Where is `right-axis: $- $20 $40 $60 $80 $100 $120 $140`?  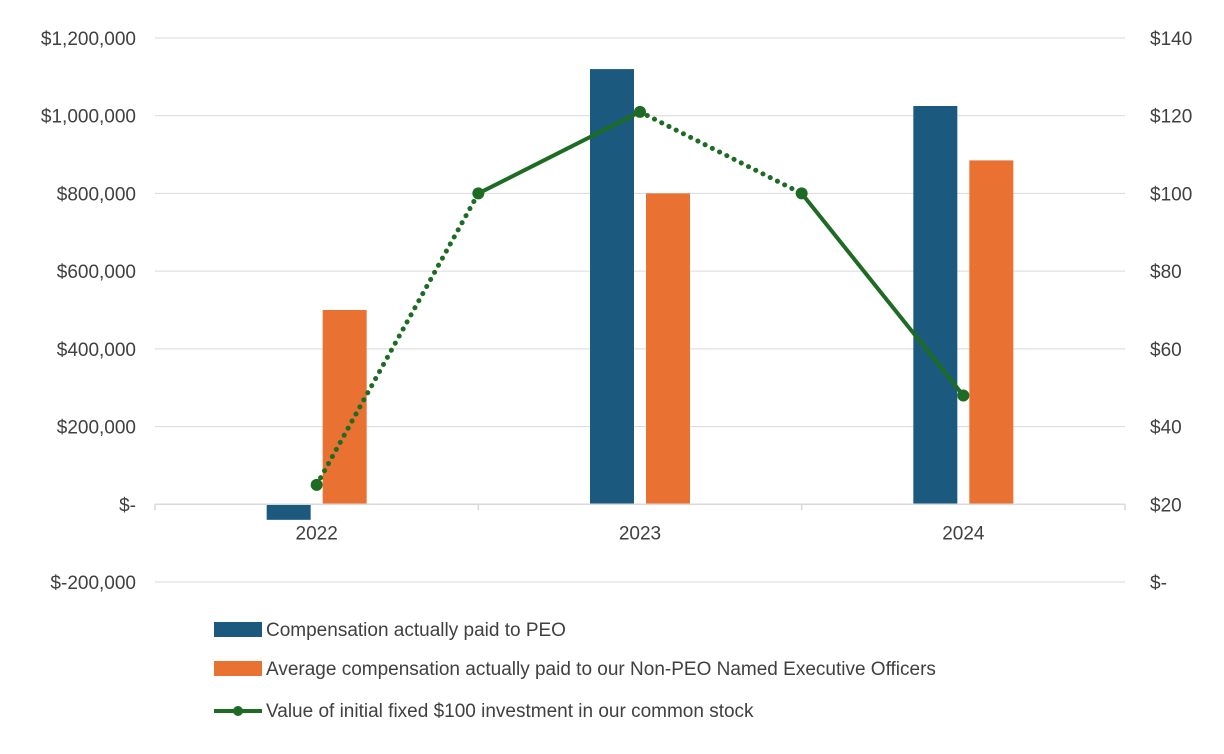
right-axis: $- $20 $40 $60 $80 $100 $120 $140 is located at coordinates (1171, 311).